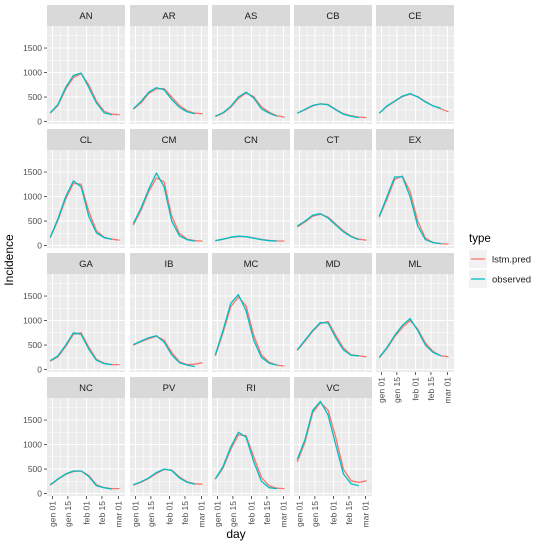 Image resolution: width=545 pixels, height=545 pixels. Describe the element at coordinates (235, 534) in the screenshot. I see `x-axis-title: day` at that location.